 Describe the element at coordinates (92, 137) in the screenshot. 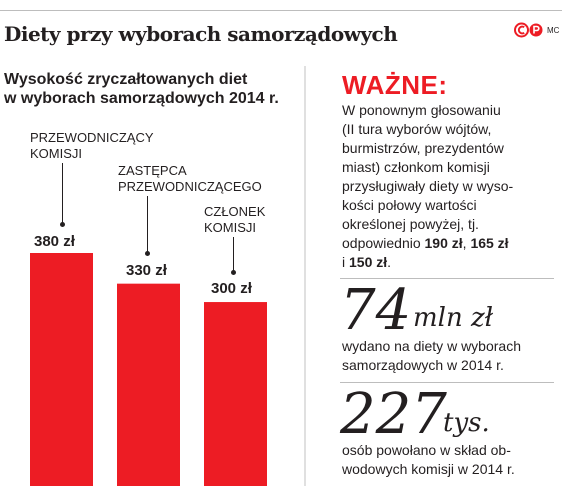

I see `category-label-line: PRZEWODNICZĄCY` at that location.